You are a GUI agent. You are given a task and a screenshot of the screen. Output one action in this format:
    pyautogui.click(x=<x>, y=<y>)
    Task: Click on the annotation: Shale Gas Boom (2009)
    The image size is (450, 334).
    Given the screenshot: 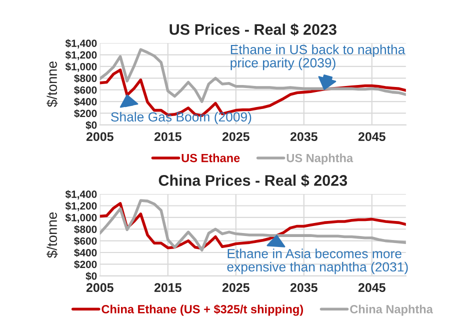 What is the action you would take?
    pyautogui.click(x=181, y=118)
    